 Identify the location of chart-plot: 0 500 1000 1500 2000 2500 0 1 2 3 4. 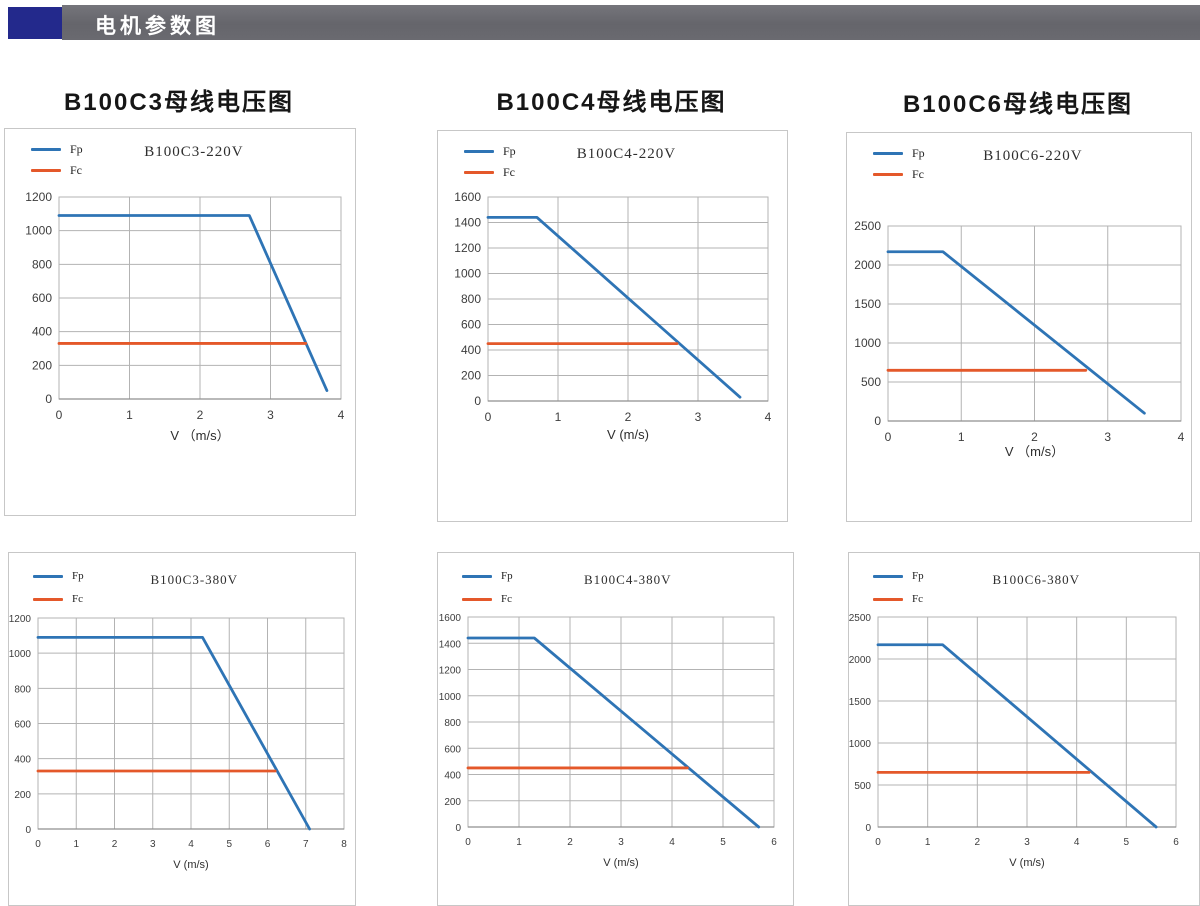
(1019, 331).